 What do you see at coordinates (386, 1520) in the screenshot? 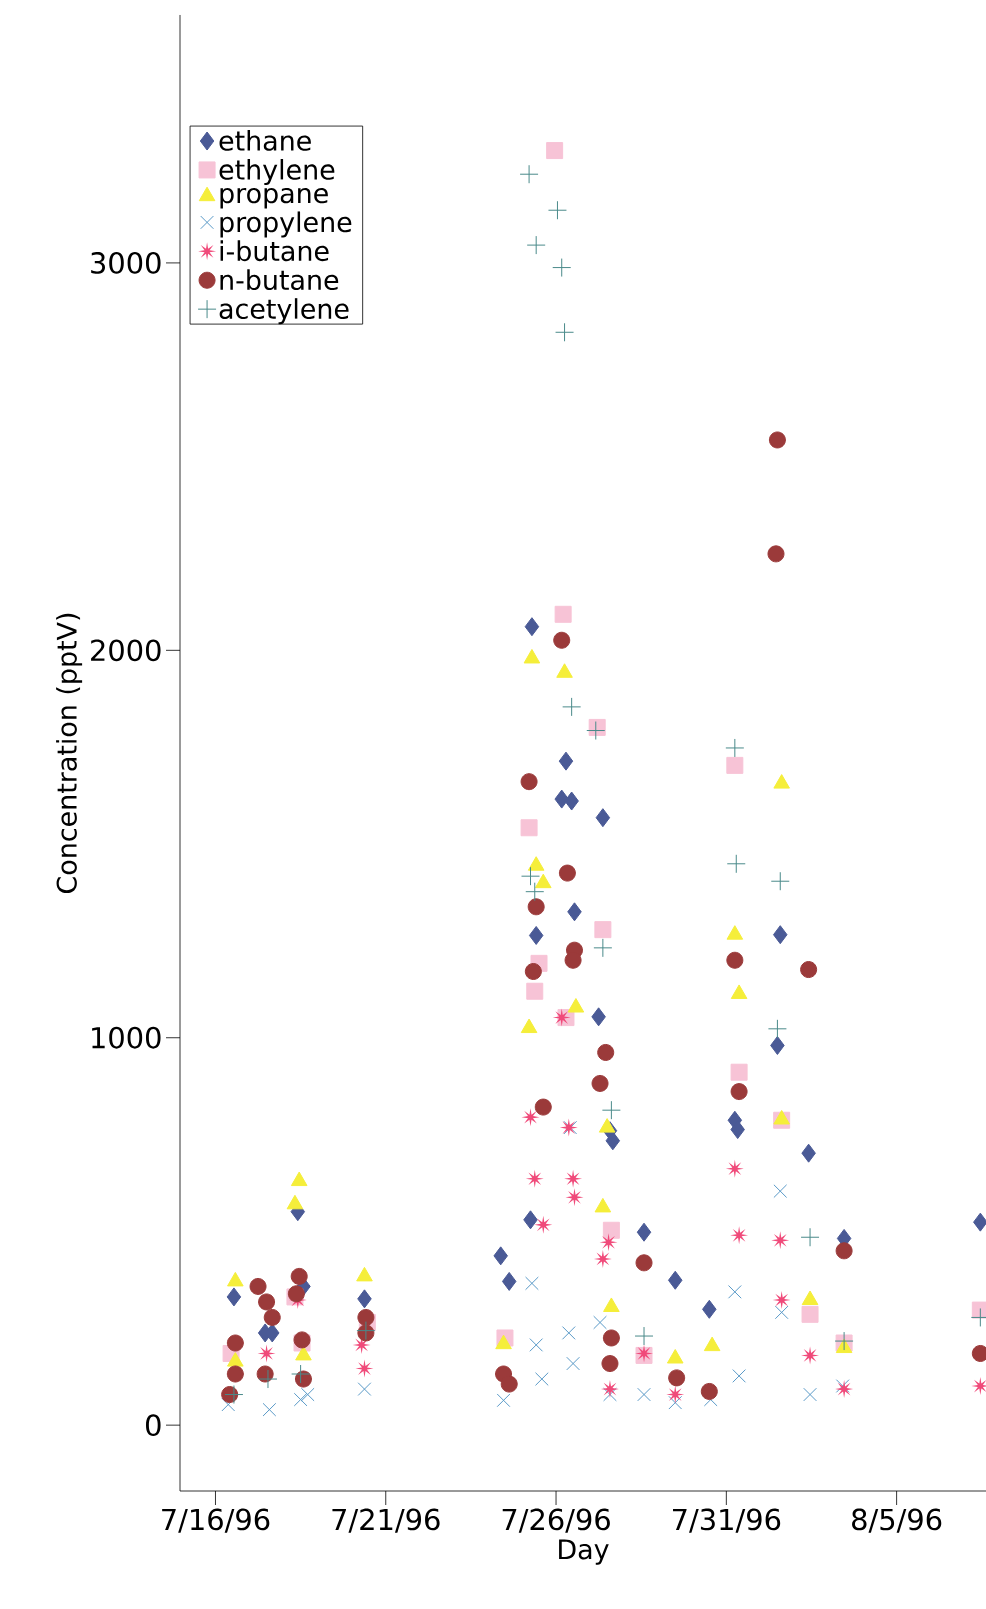
I see `x-tick-label: 7/21/96` at bounding box center [386, 1520].